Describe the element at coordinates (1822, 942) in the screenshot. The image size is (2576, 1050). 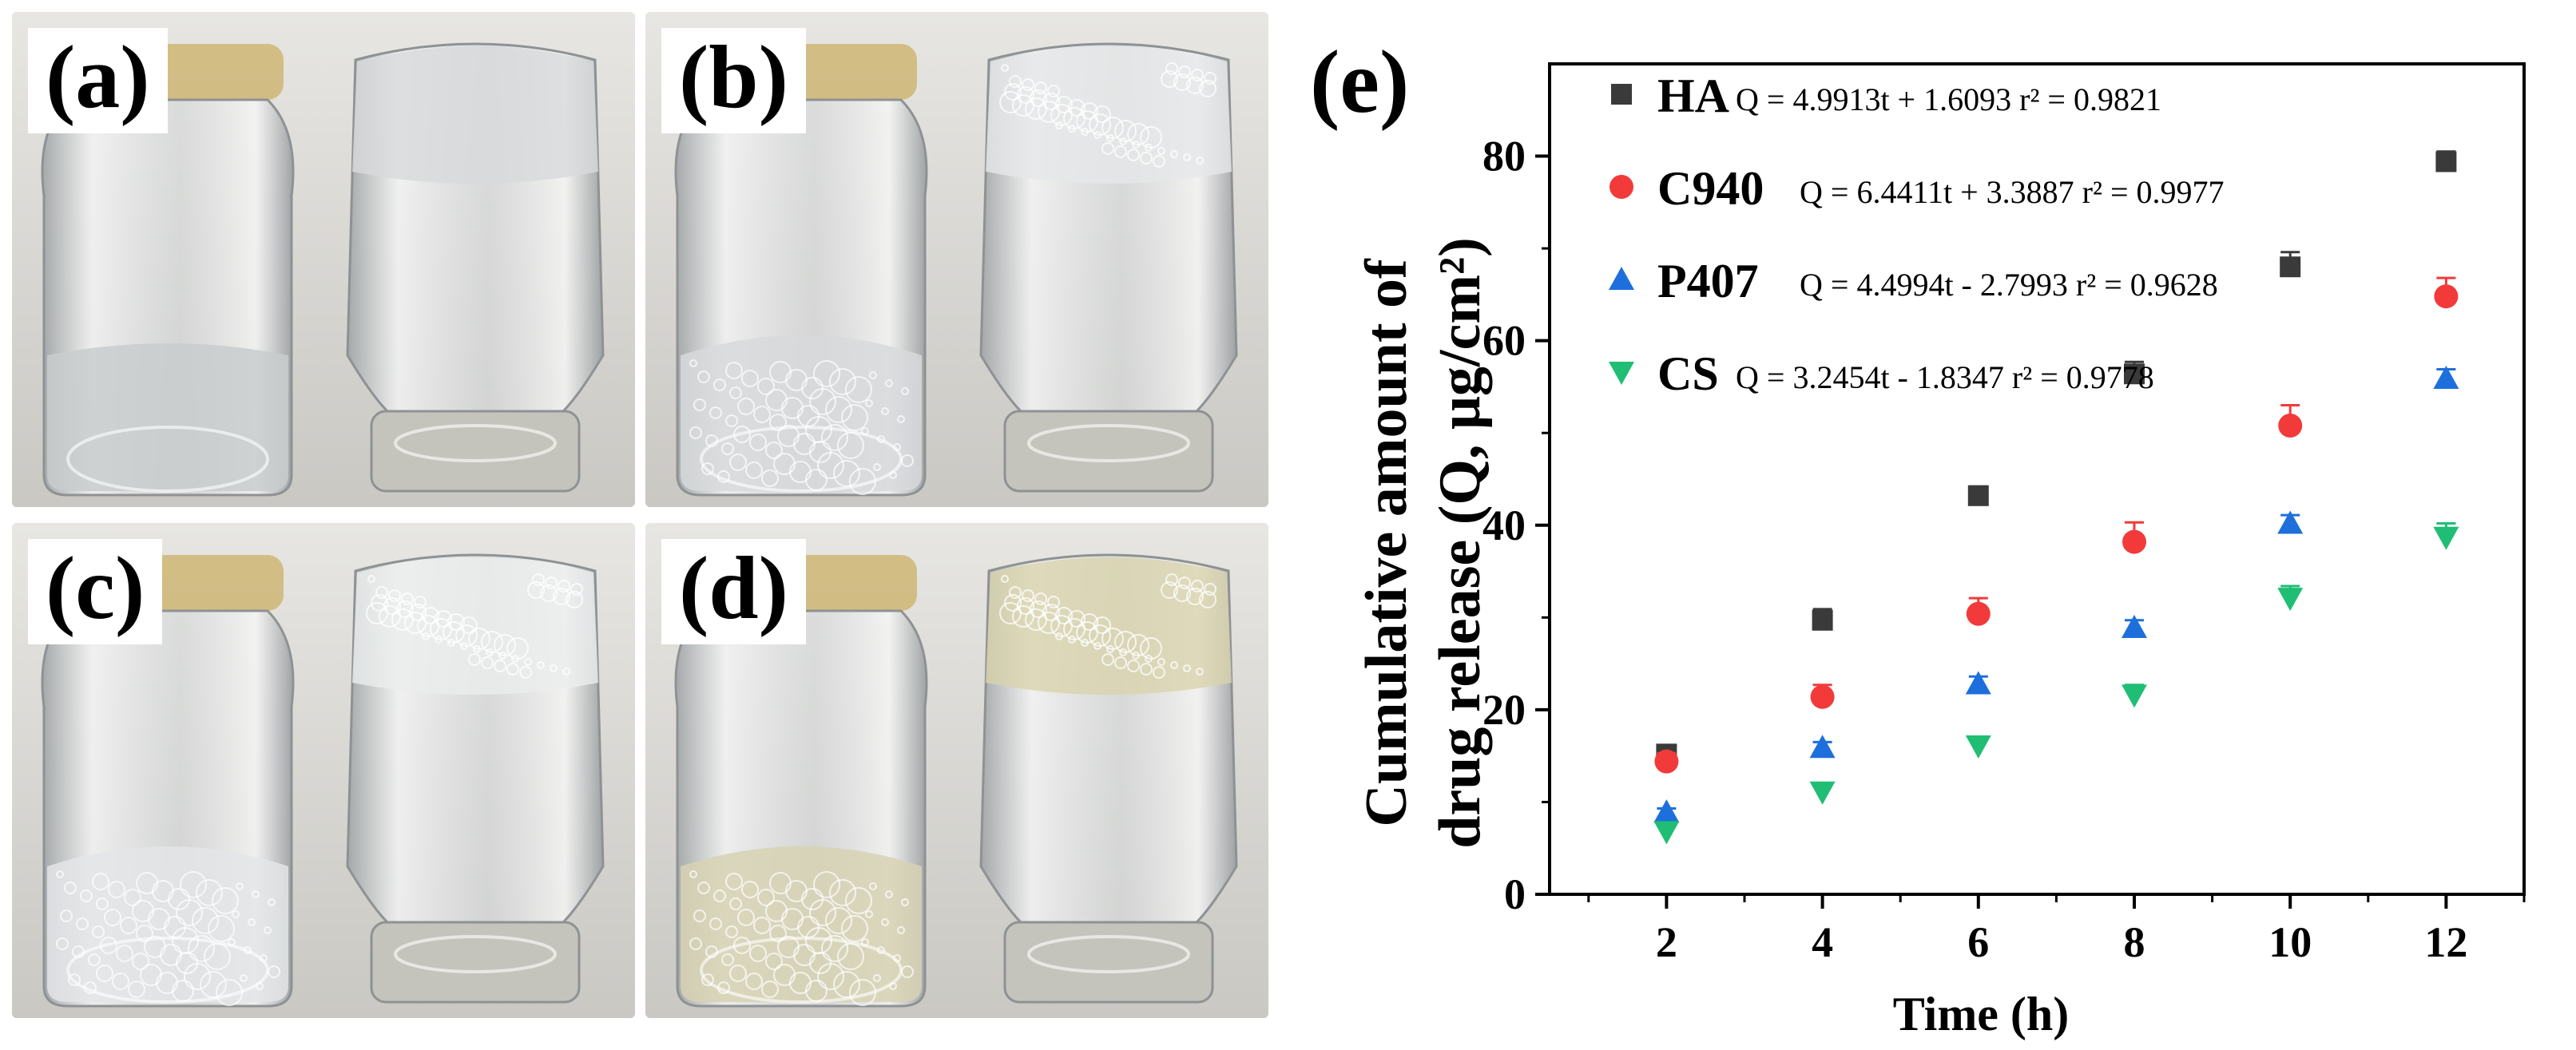
I see `x-tick-label: 4` at that location.